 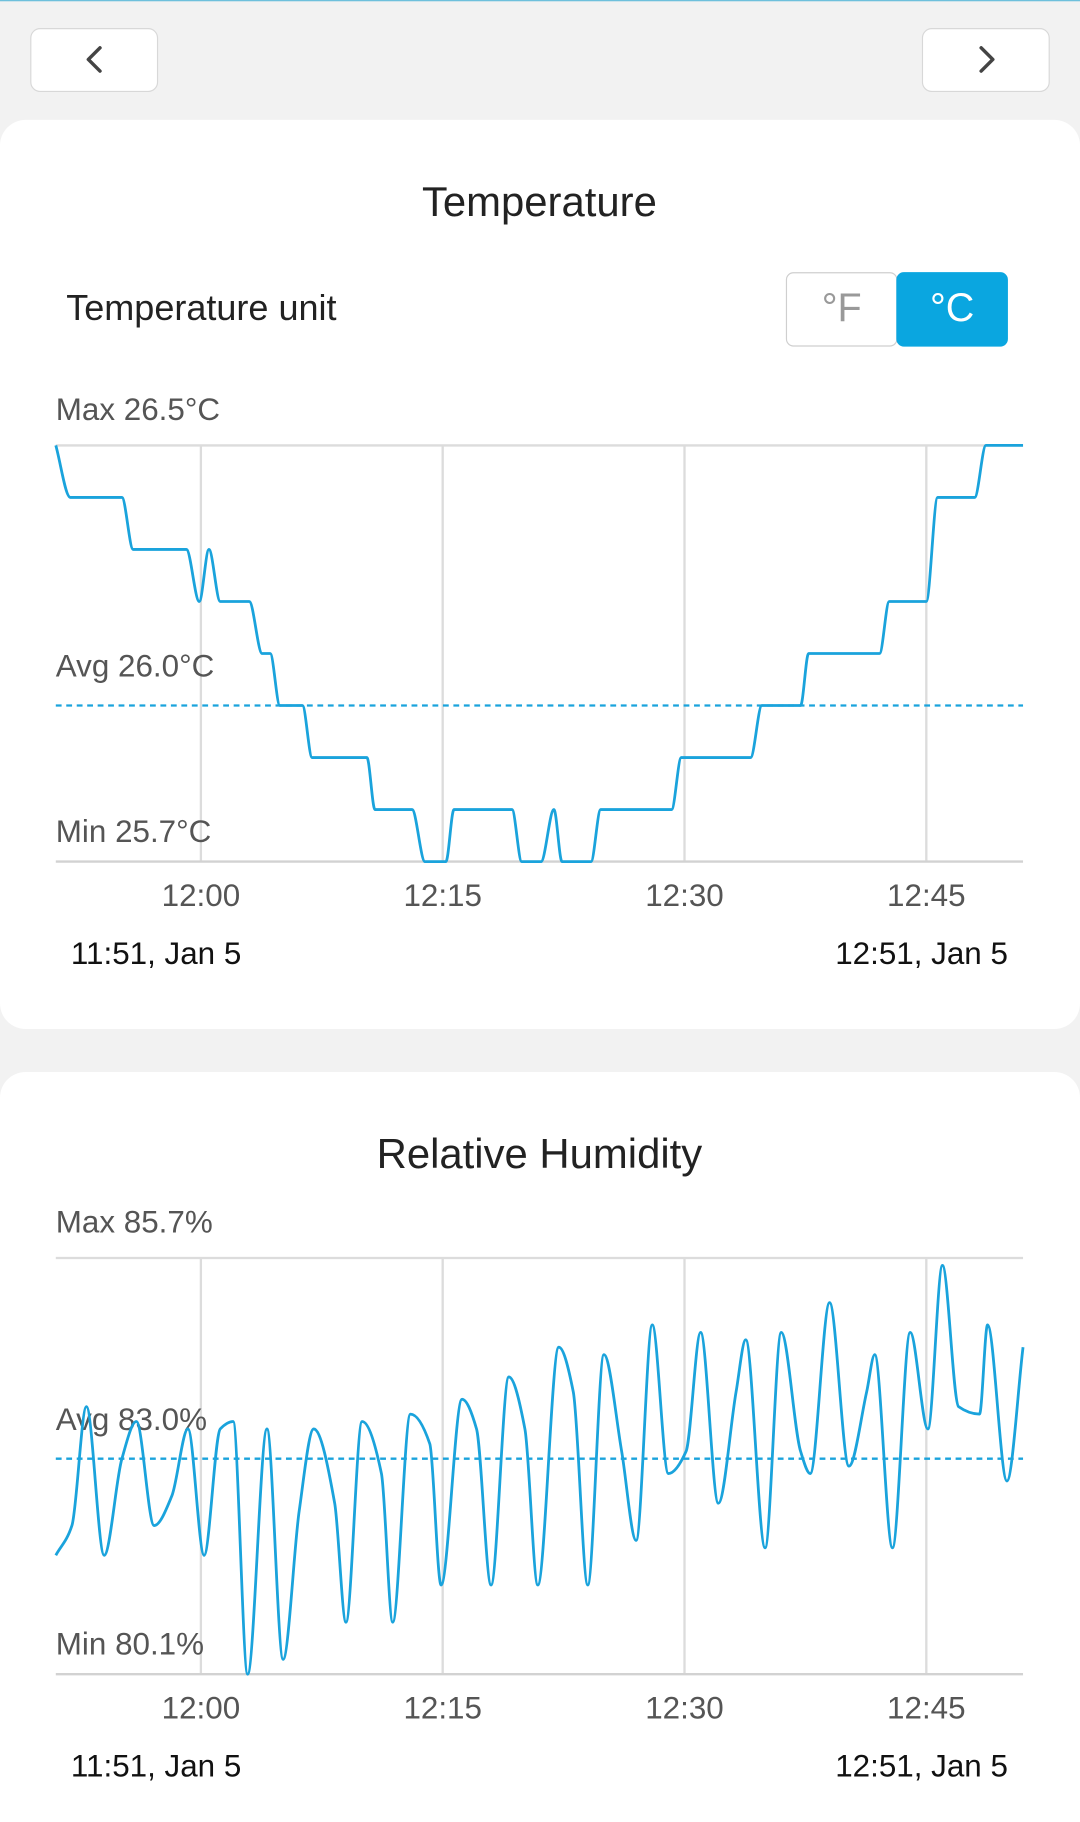 I want to click on unit-option-label: °F, so click(x=842, y=308).